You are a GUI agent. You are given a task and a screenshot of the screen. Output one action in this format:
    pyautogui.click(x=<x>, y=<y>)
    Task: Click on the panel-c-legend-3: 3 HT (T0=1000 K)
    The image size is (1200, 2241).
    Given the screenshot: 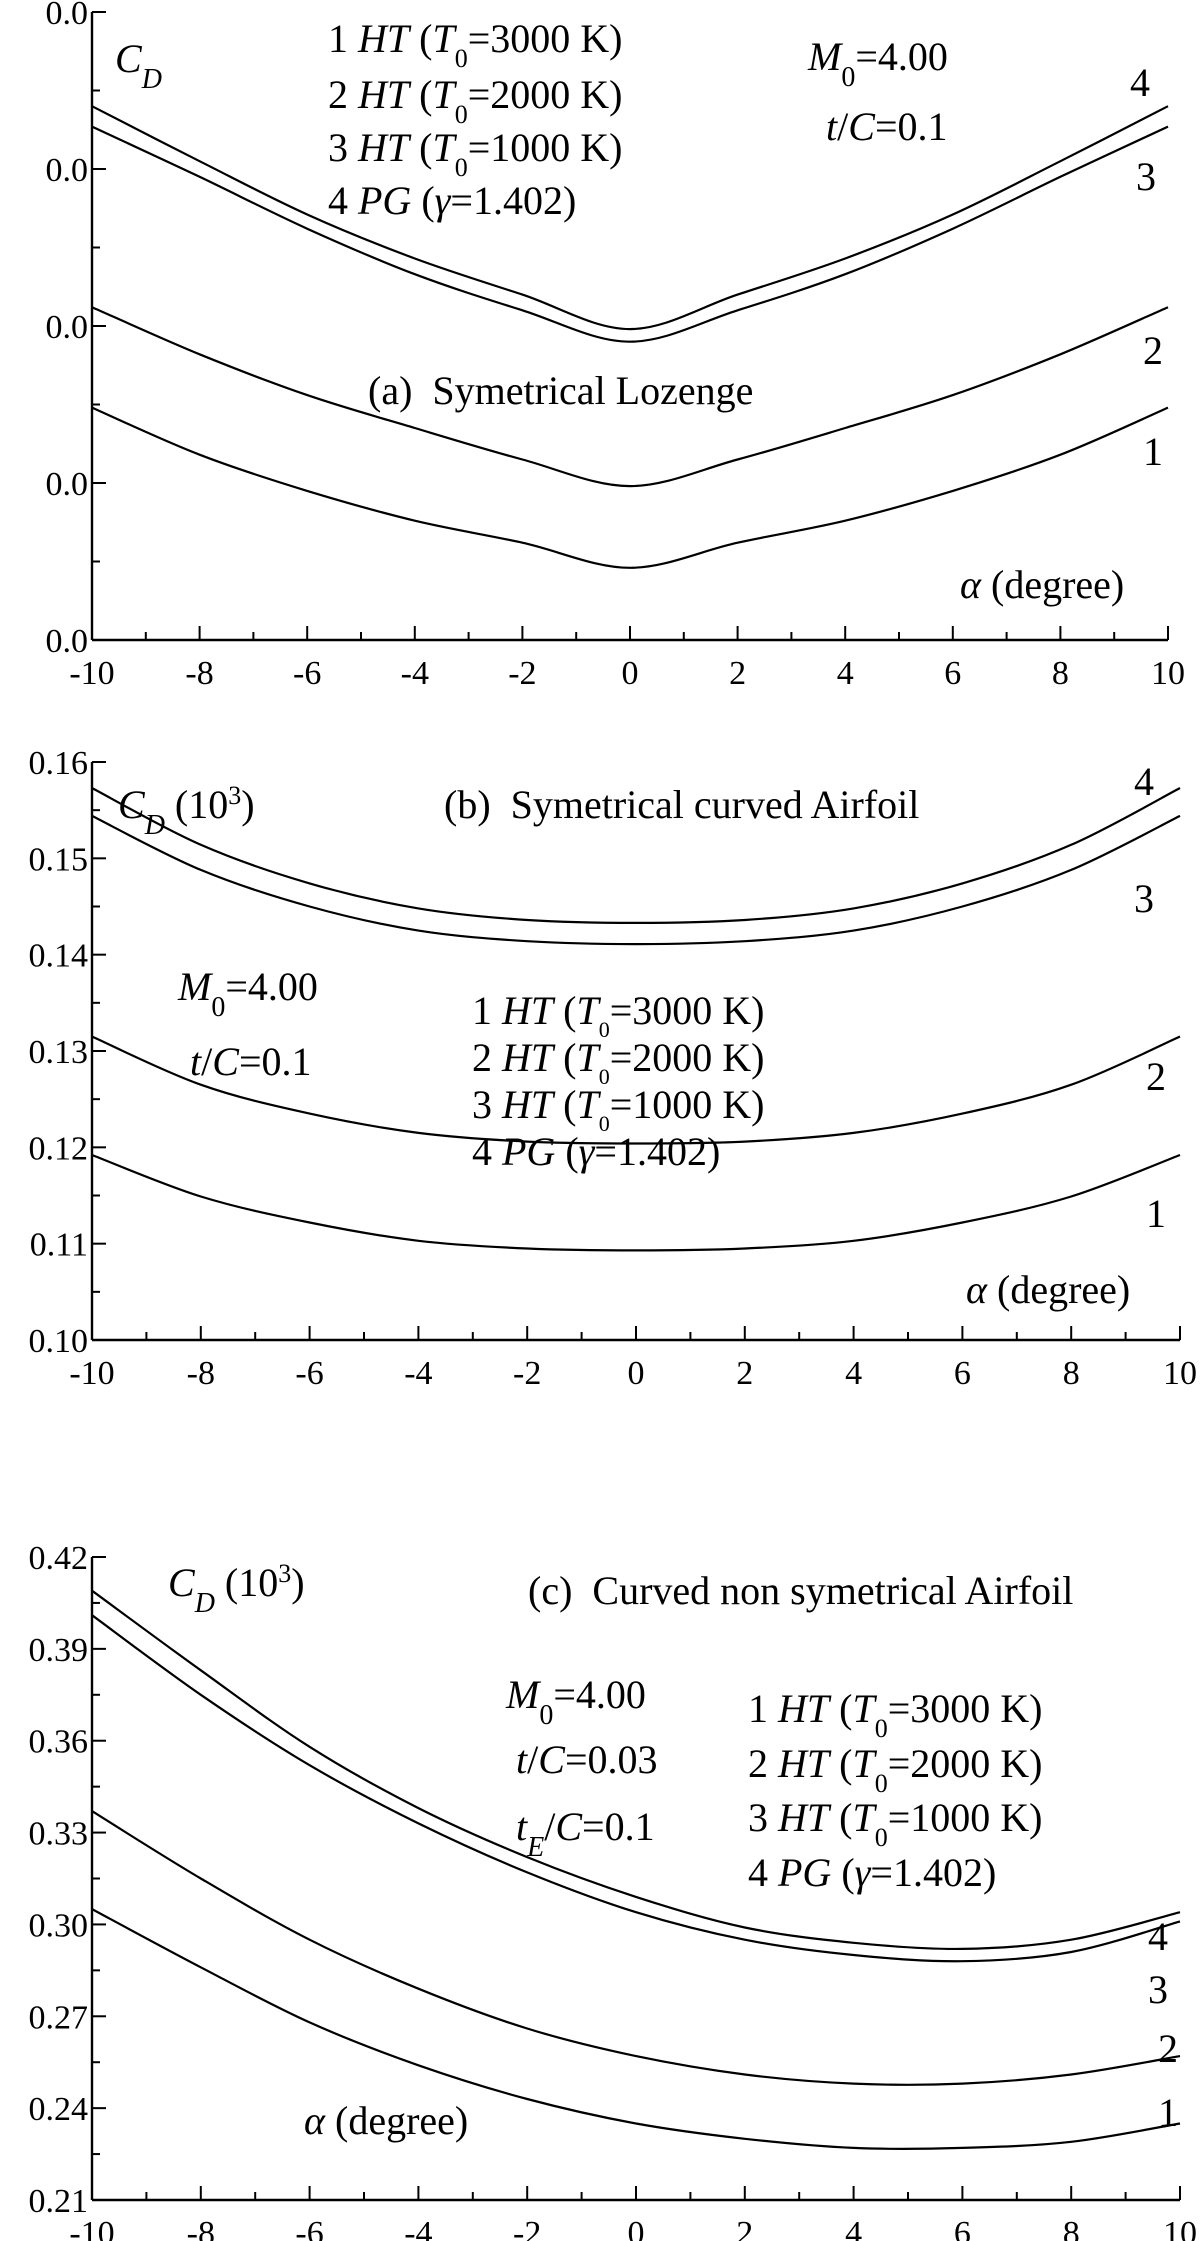 What is the action you would take?
    pyautogui.click(x=895, y=1823)
    